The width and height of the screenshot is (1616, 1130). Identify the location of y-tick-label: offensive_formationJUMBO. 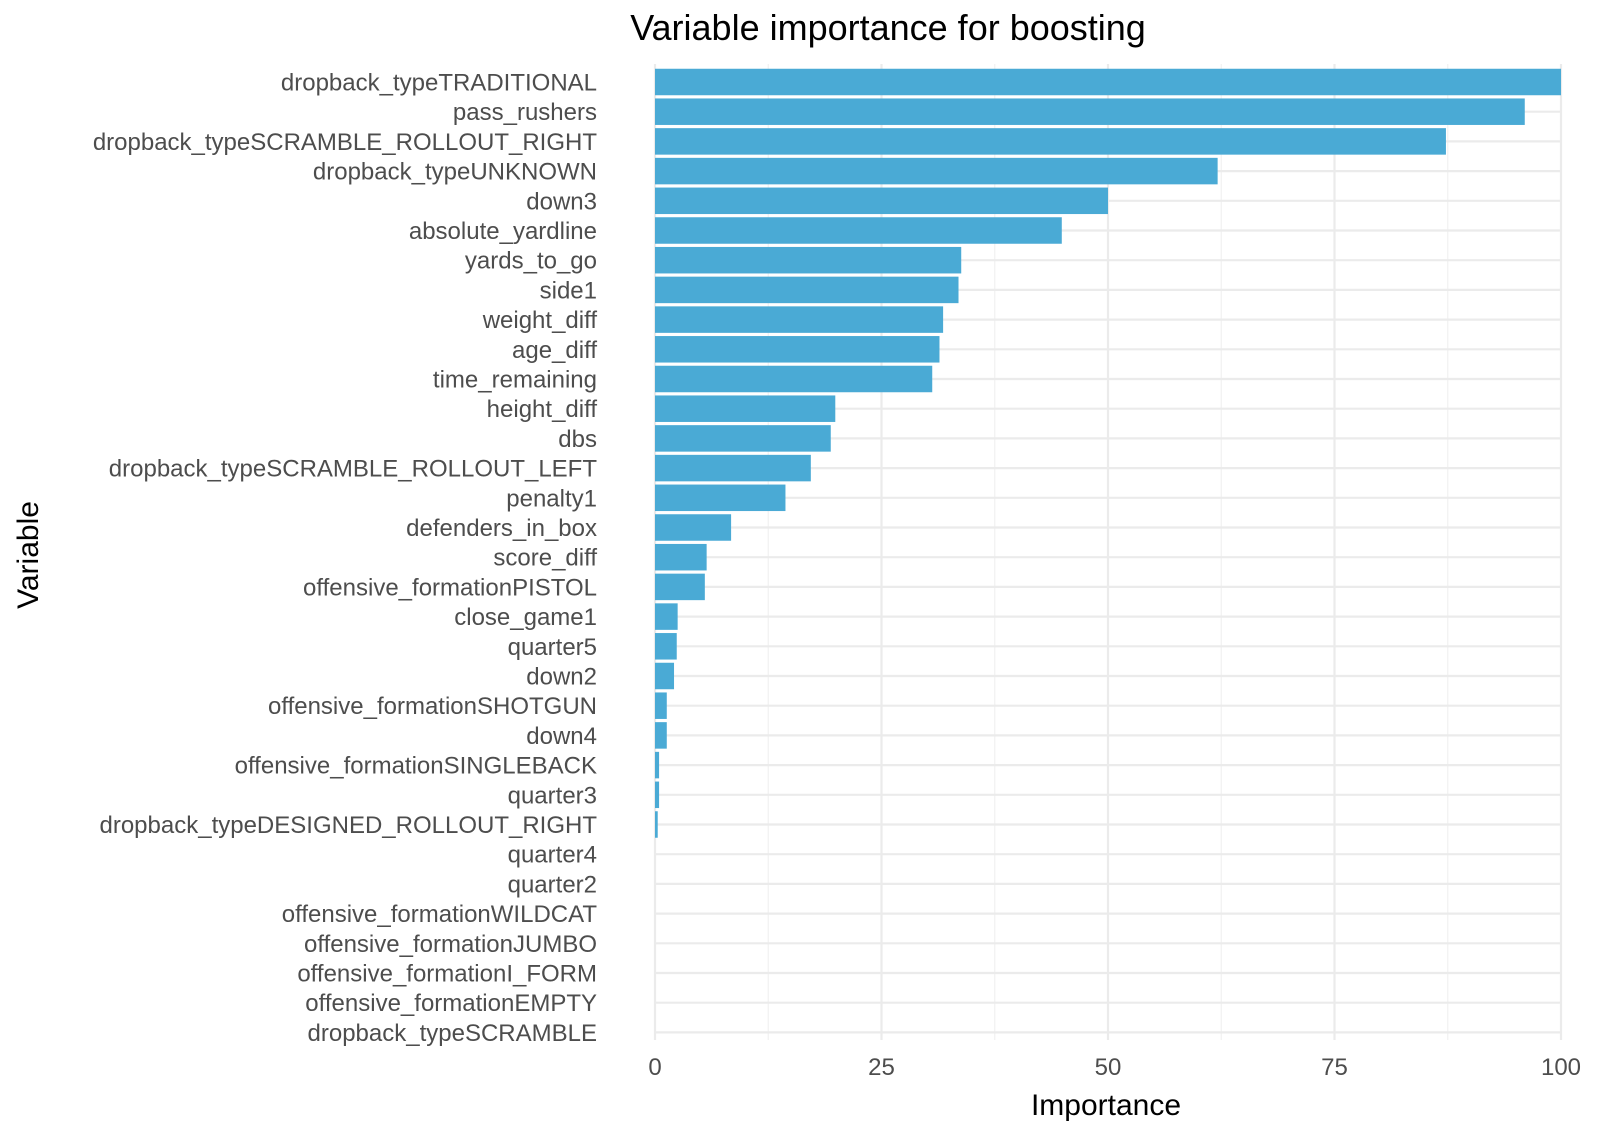
(450, 944).